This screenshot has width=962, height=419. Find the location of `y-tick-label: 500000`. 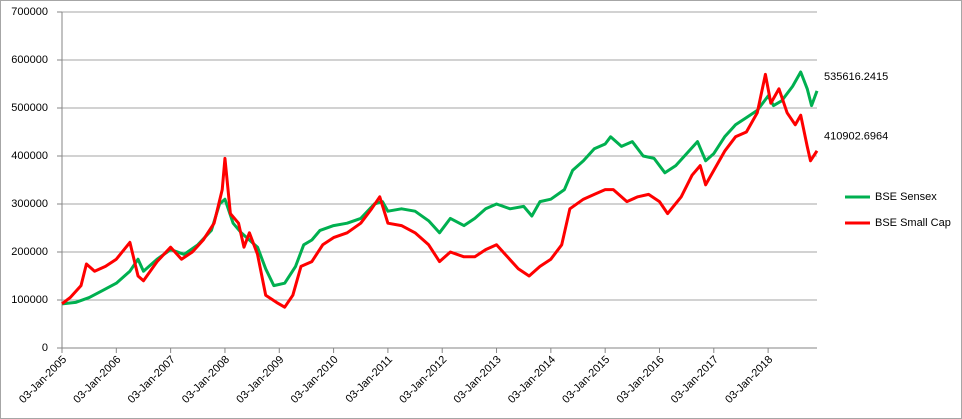

y-tick-label: 500000 is located at coordinates (29, 108).